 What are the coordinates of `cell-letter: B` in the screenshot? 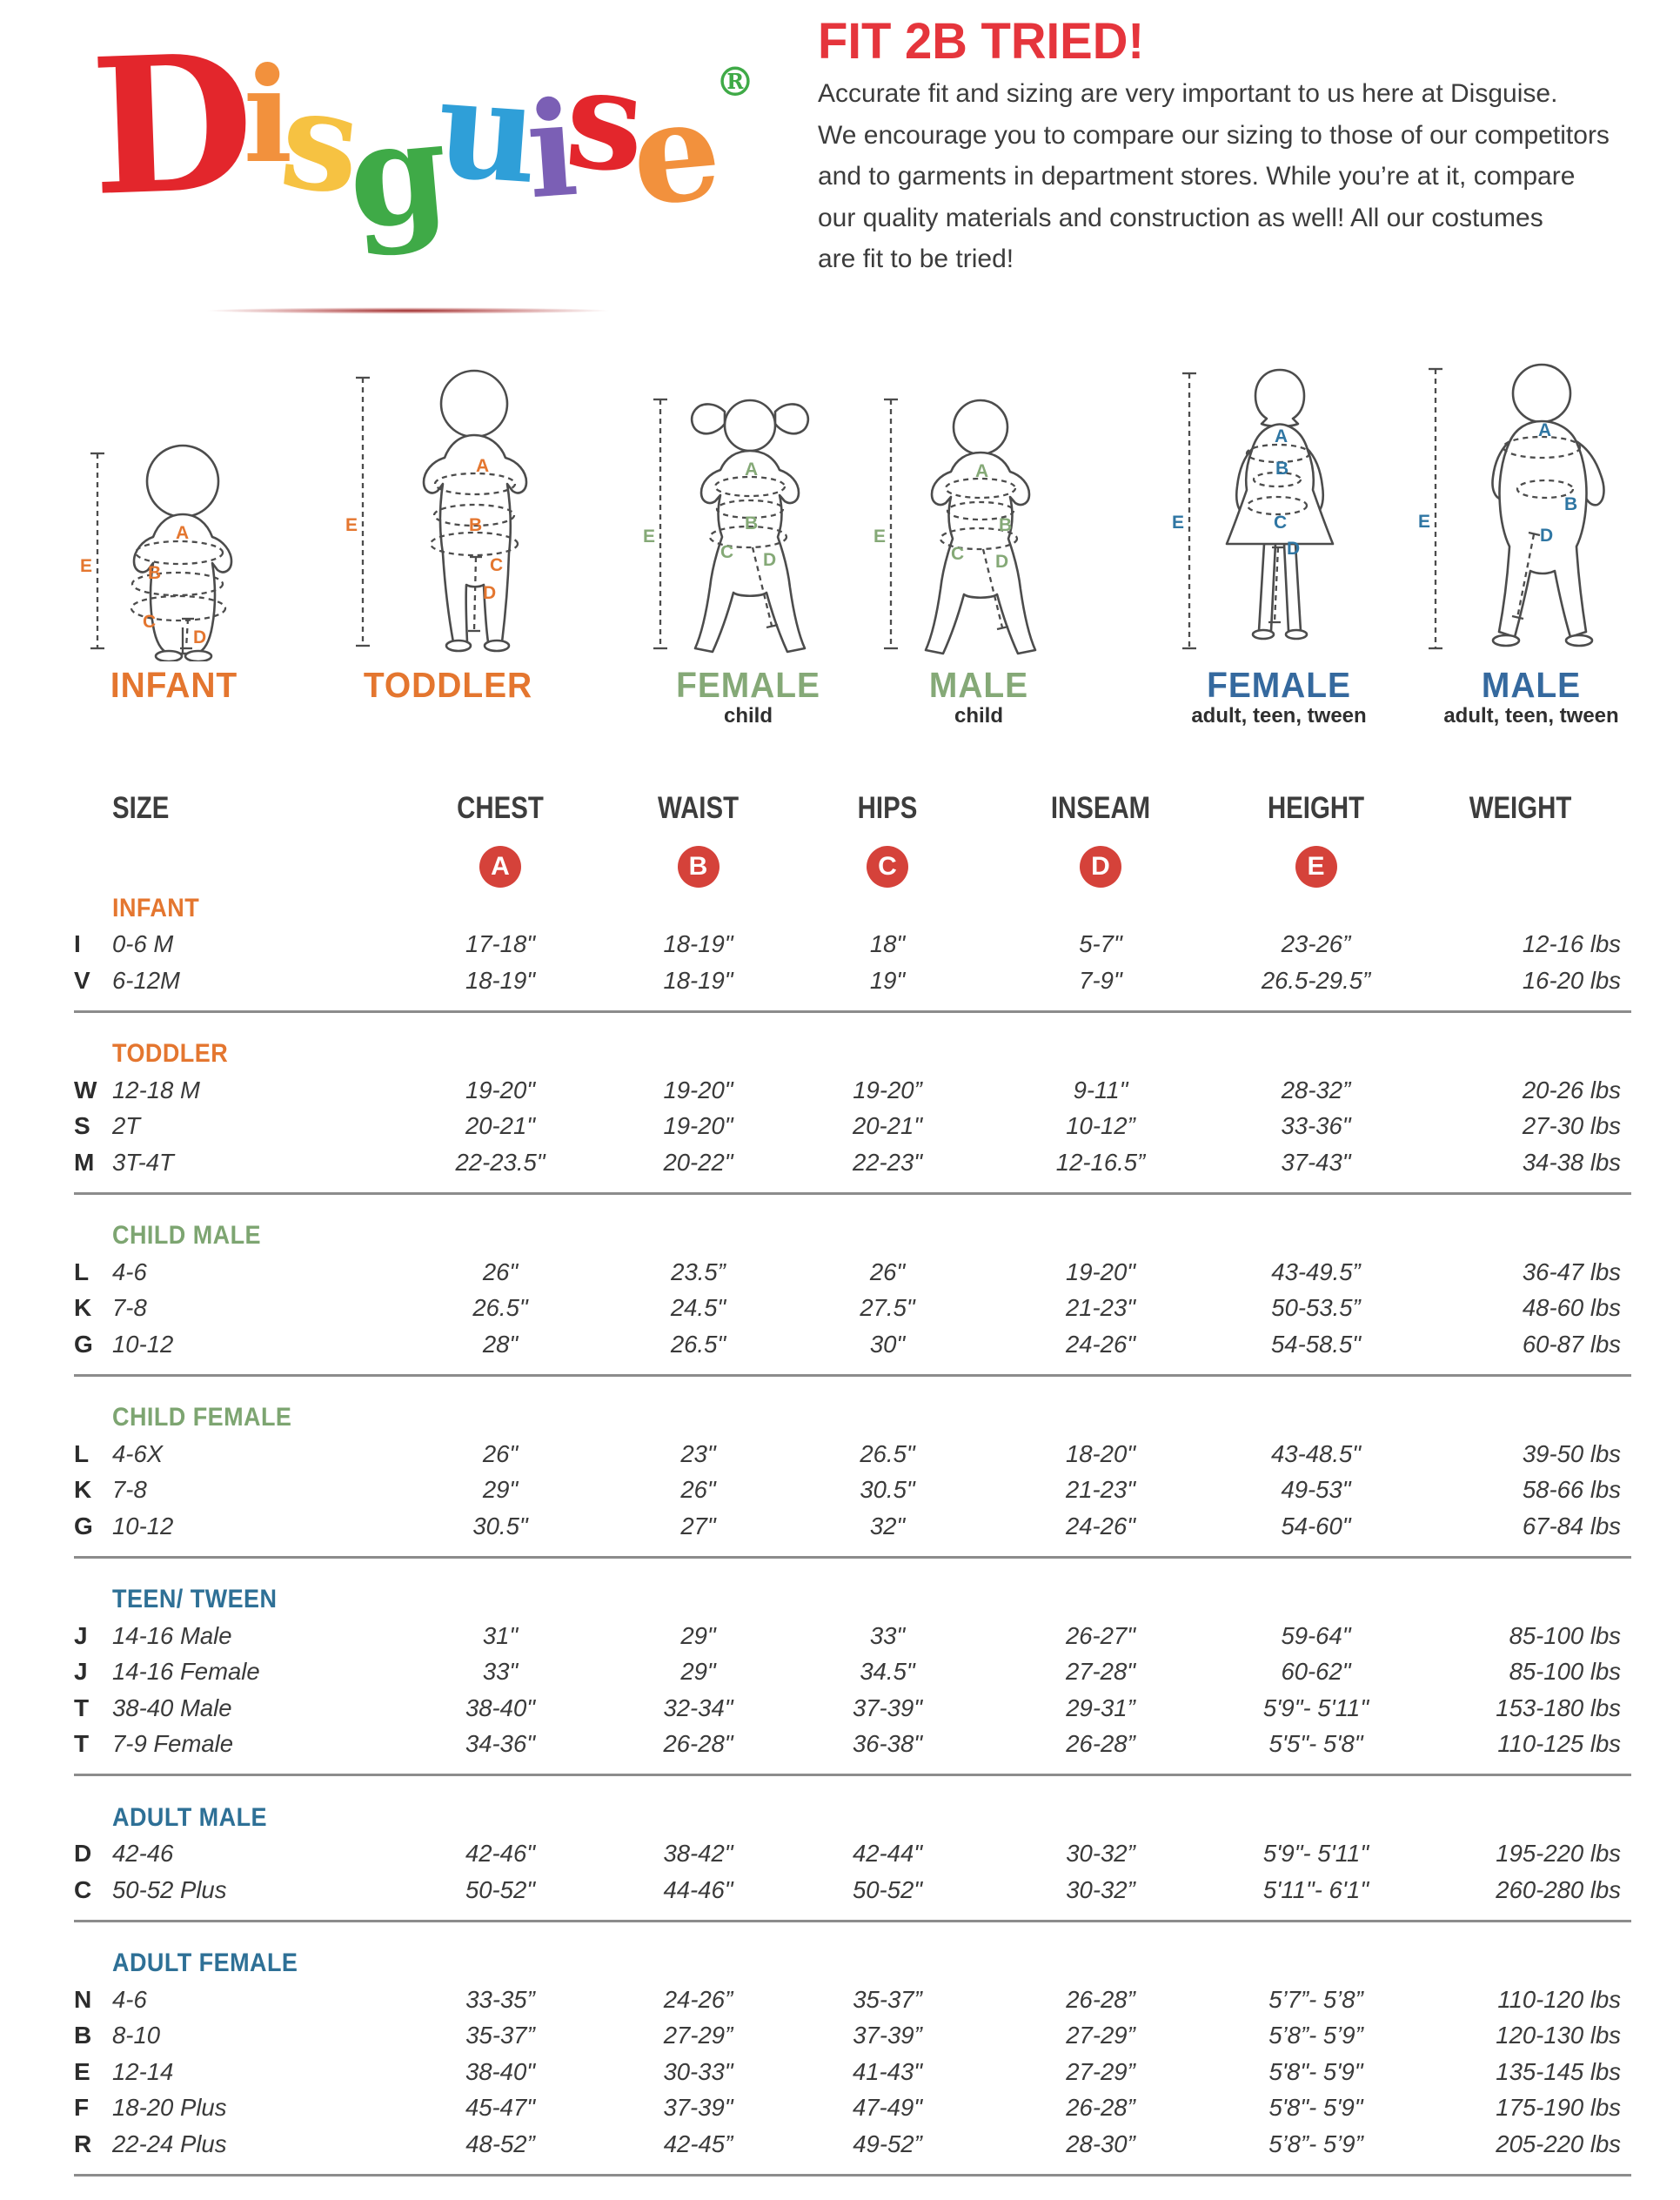 It's located at (83, 2035).